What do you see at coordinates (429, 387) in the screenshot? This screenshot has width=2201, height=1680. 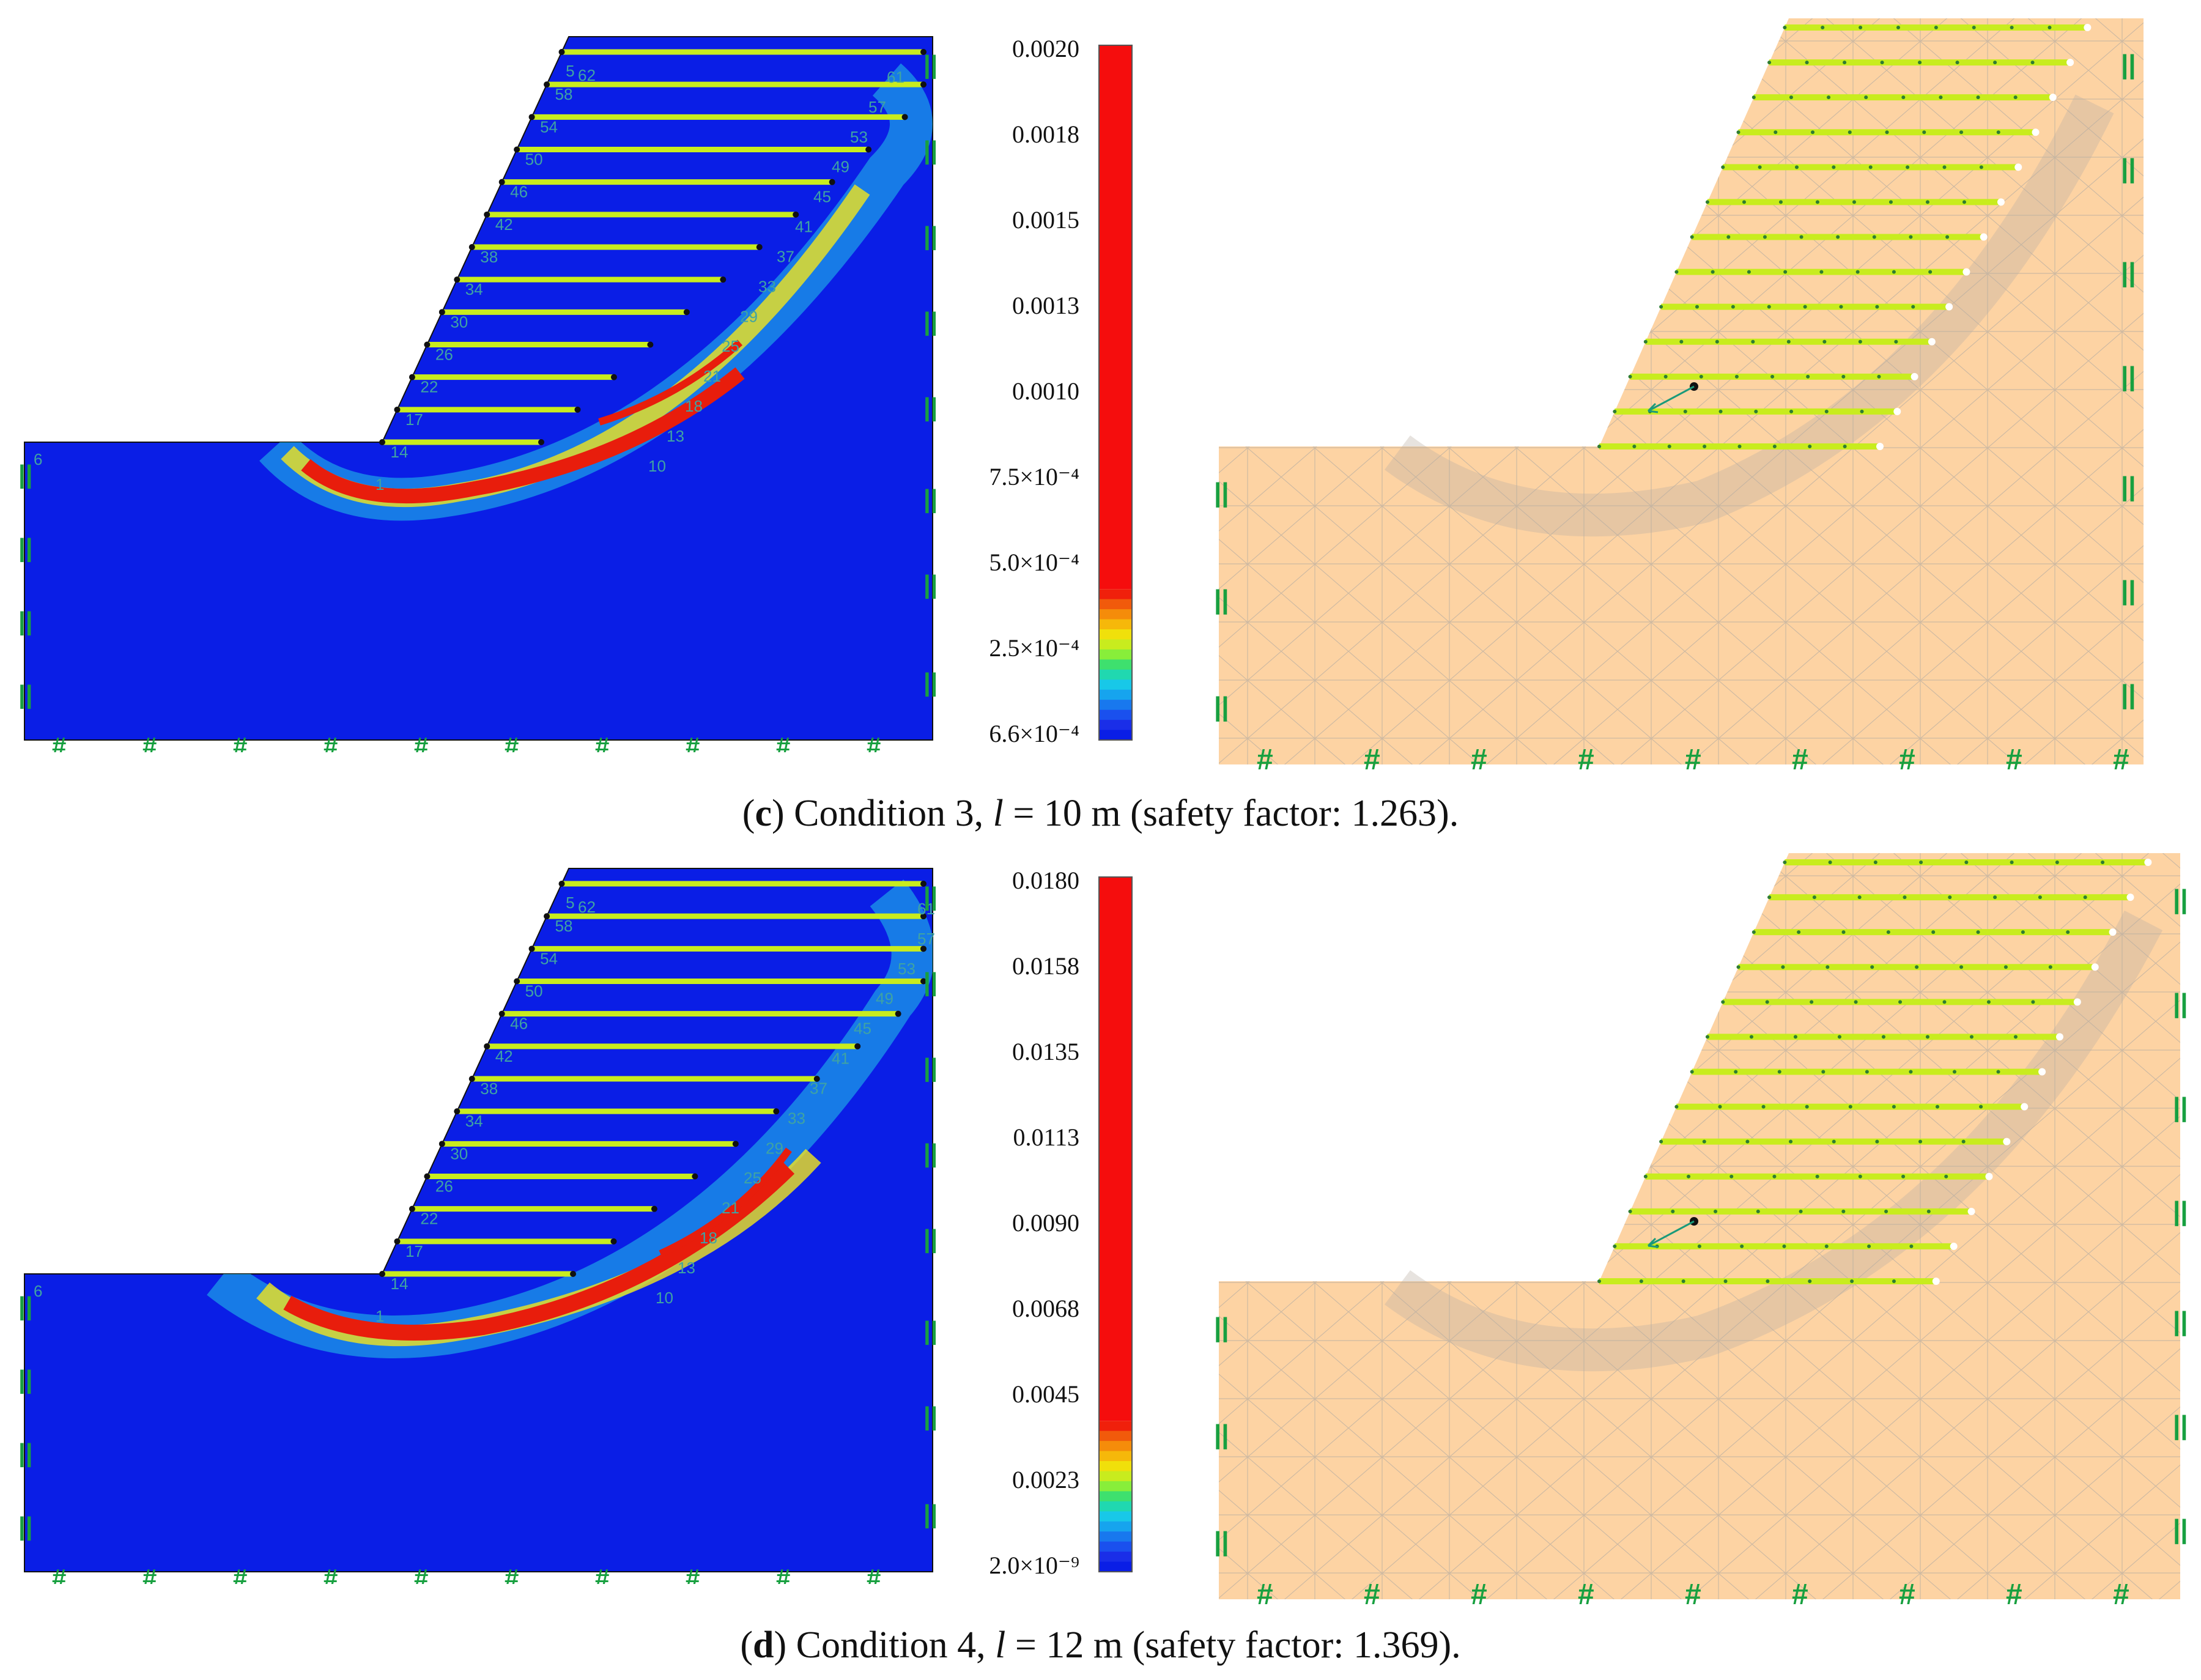 I see `node-label: 22` at bounding box center [429, 387].